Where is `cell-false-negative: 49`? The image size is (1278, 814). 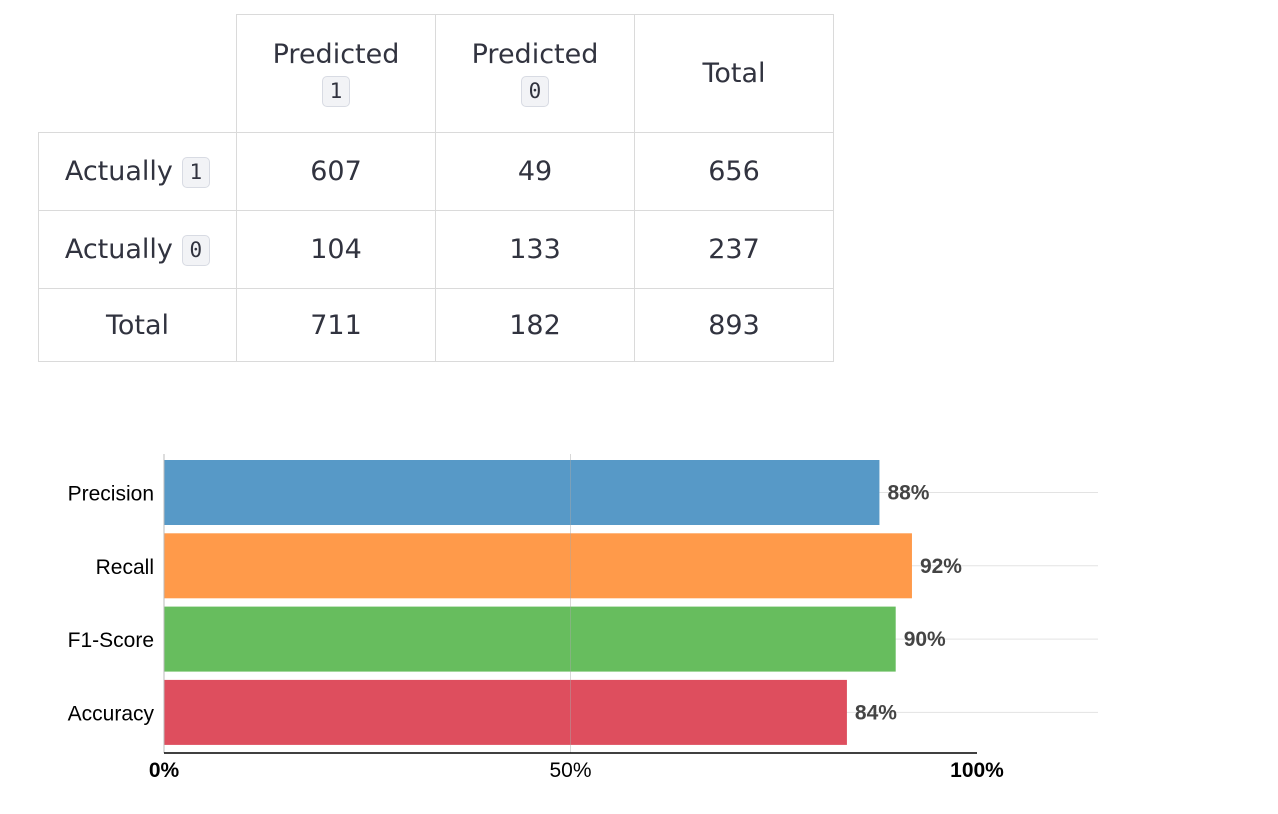 cell-false-negative: 49 is located at coordinates (535, 171).